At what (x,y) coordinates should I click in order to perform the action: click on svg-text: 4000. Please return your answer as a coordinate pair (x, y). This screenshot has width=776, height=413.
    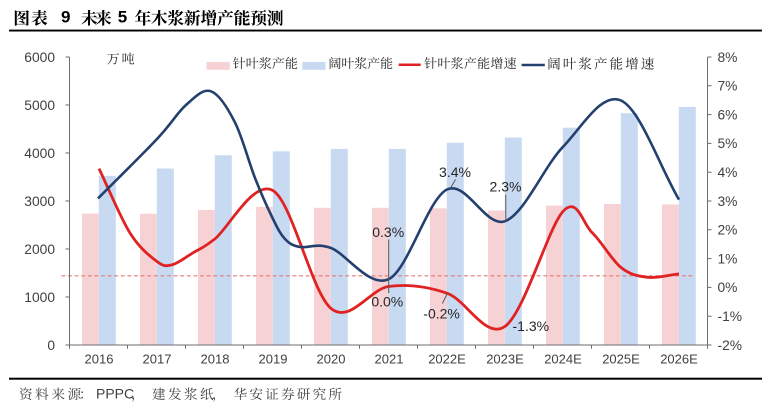
    Looking at the image, I should click on (39, 153).